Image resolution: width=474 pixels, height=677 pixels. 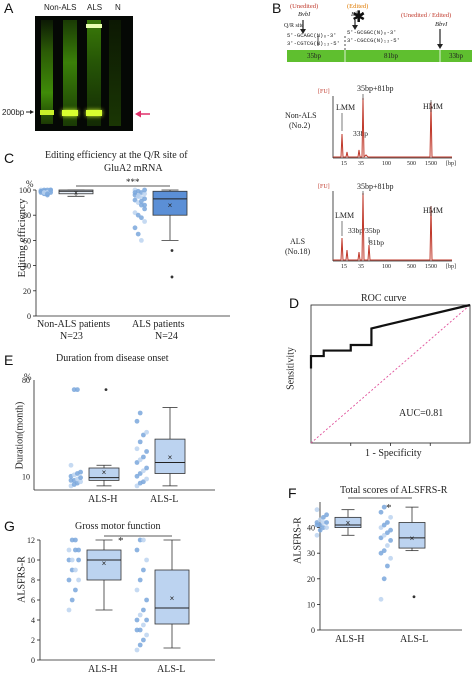 I want to click on trace2-peak-hmm: HMM, so click(x=433, y=210).